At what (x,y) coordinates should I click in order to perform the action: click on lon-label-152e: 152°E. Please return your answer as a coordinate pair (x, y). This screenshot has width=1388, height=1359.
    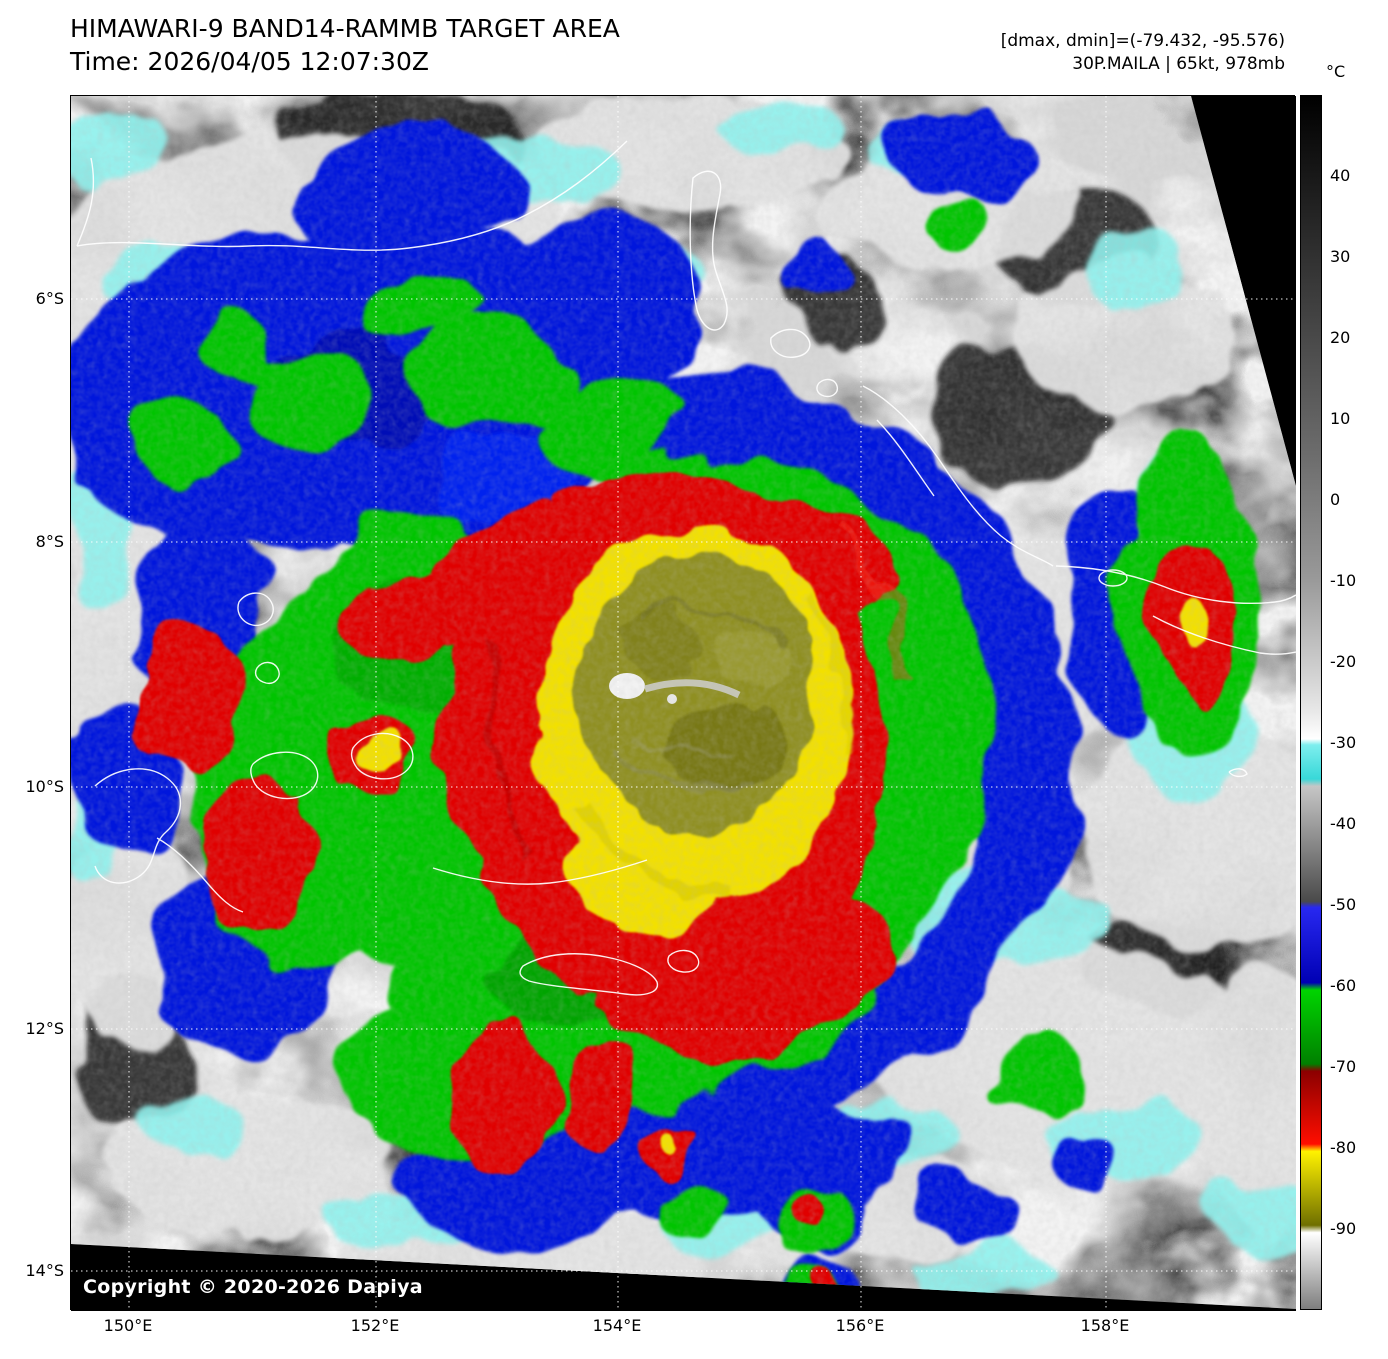
    Looking at the image, I should click on (375, 1325).